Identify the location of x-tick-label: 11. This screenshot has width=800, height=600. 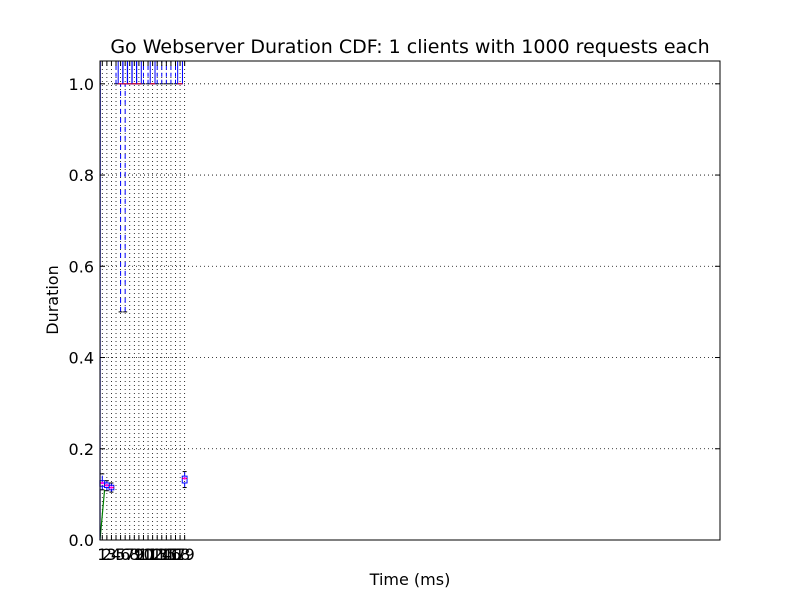
(148, 554).